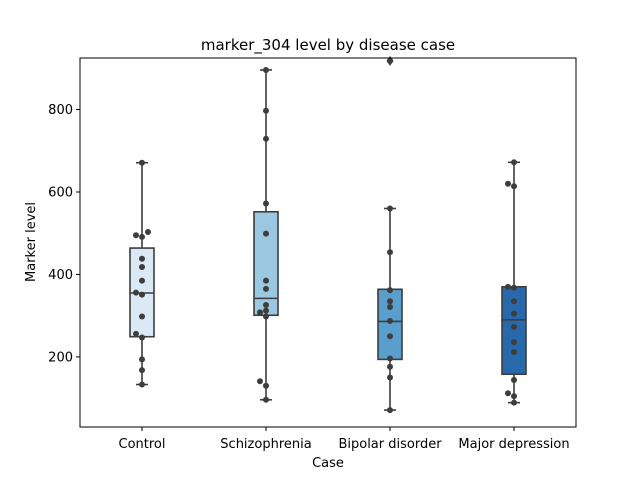 Image resolution: width=640 pixels, height=480 pixels. Describe the element at coordinates (390, 444) in the screenshot. I see `x-tick-label: Bipolar disorder` at that location.